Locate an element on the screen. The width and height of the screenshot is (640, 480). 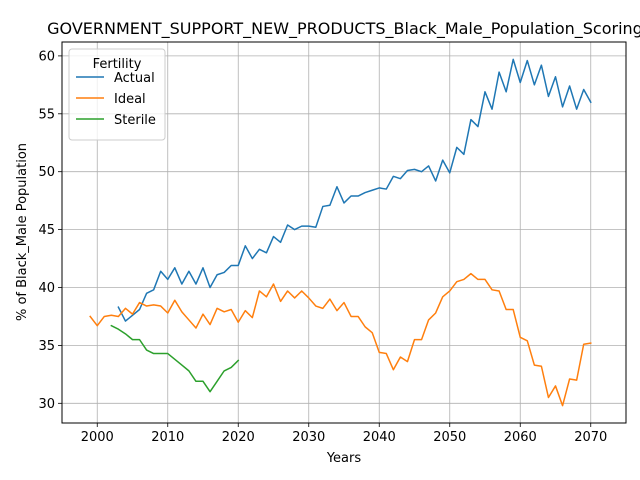
y-tick-label: 30 is located at coordinates (46, 404).